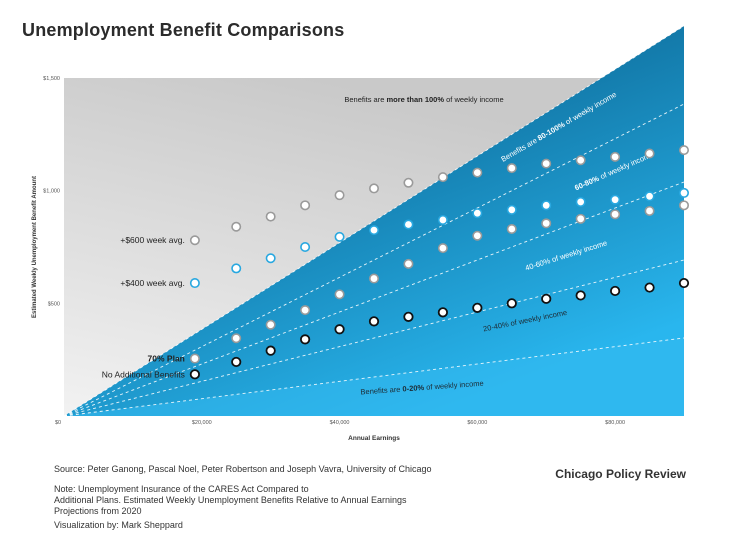 This screenshot has width=740, height=540. What do you see at coordinates (454, 385) in the screenshot?
I see `band-label-part: of weekly income` at bounding box center [454, 385].